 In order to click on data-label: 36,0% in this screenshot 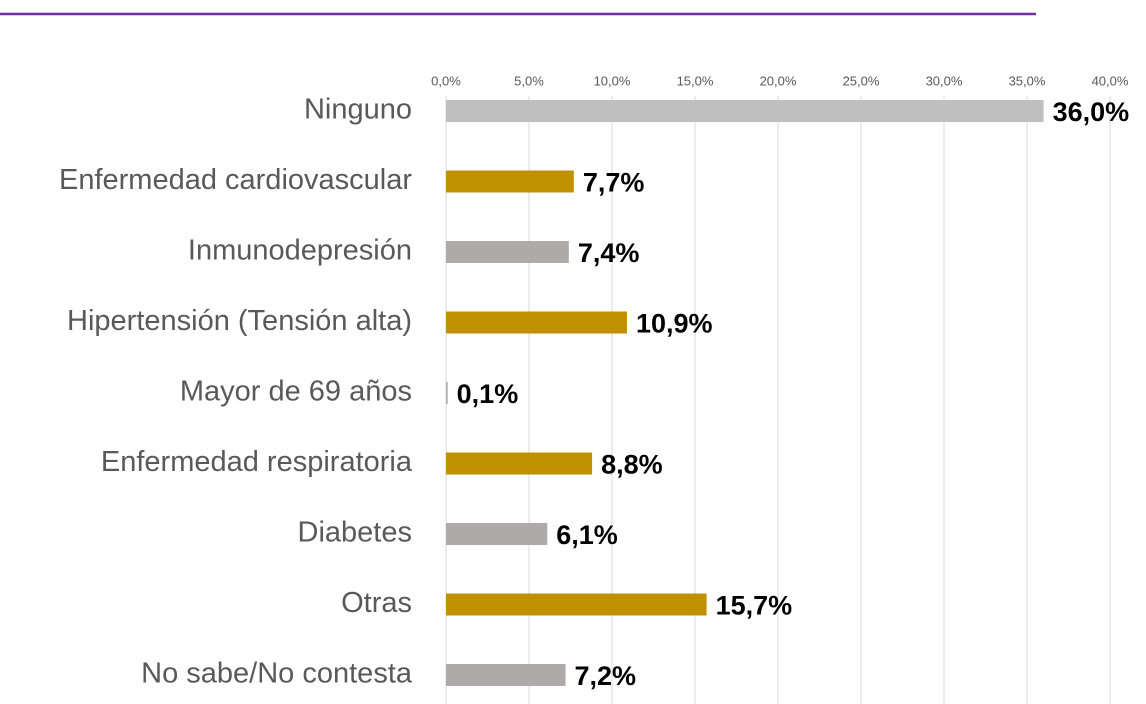, I will do `click(1091, 112)`.